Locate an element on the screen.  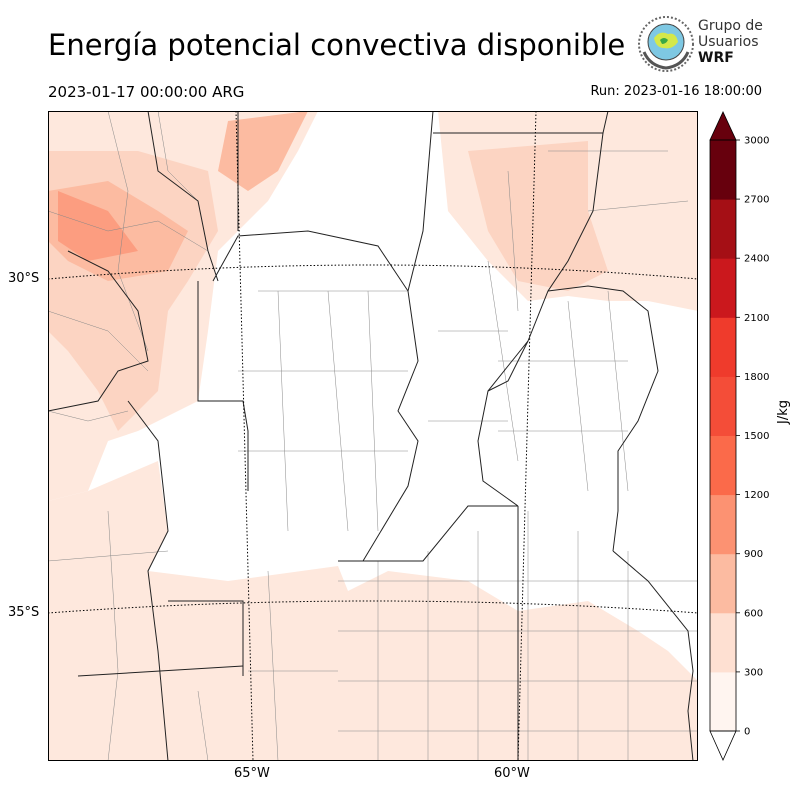
colorbar-tick-label: 1200 is located at coordinates (756, 495).